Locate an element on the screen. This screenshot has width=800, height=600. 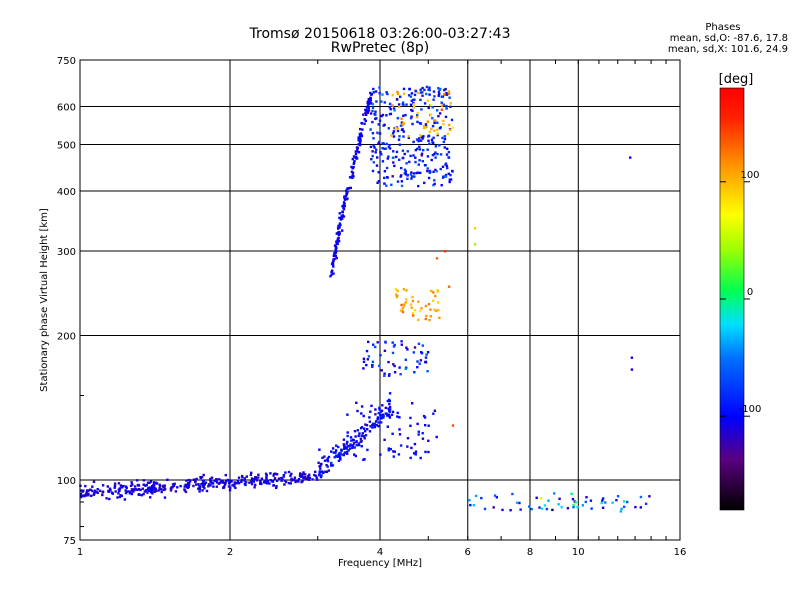
y-tick-label: 75 is located at coordinates (69, 541).